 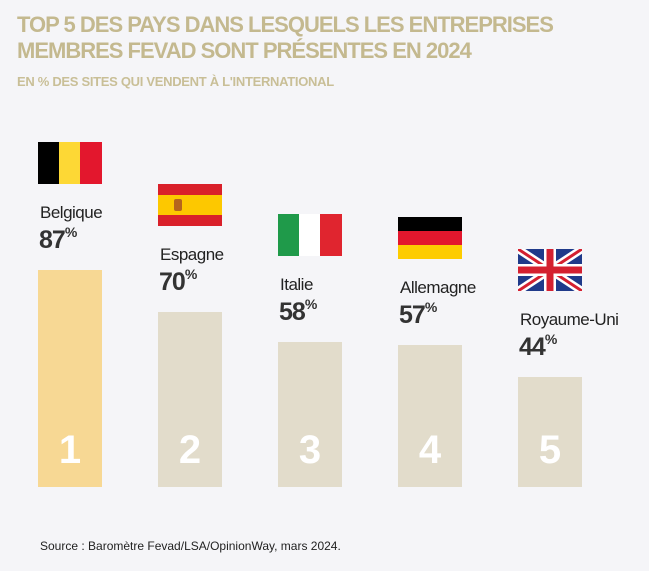 I want to click on value-label: 57%, so click(x=418, y=314).